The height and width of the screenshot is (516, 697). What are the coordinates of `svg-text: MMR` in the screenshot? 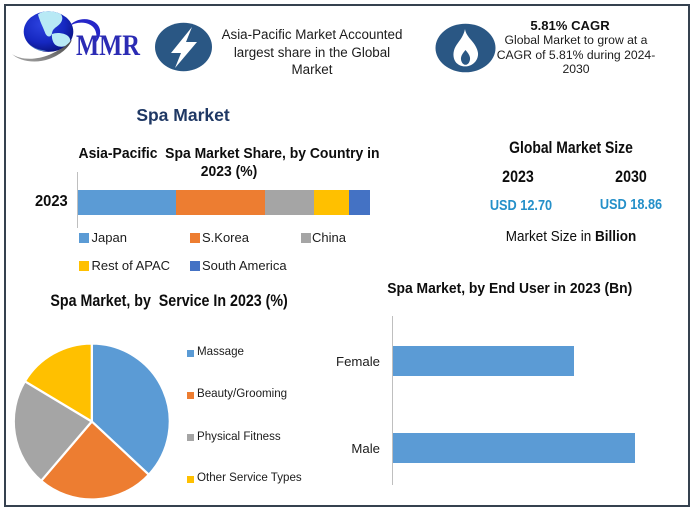 It's located at (108, 45).